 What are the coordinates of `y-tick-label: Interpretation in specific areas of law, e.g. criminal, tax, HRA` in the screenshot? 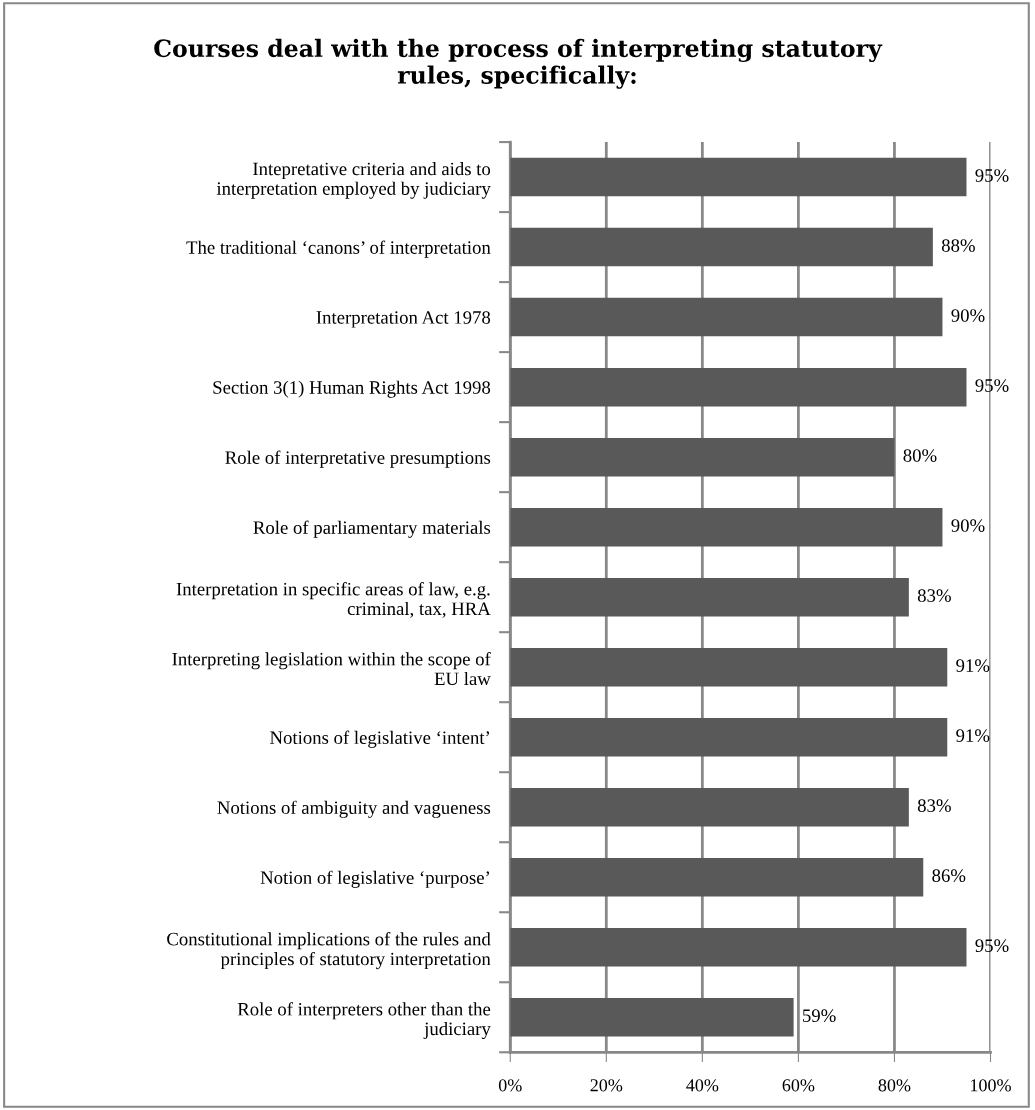 It's located at (333, 600).